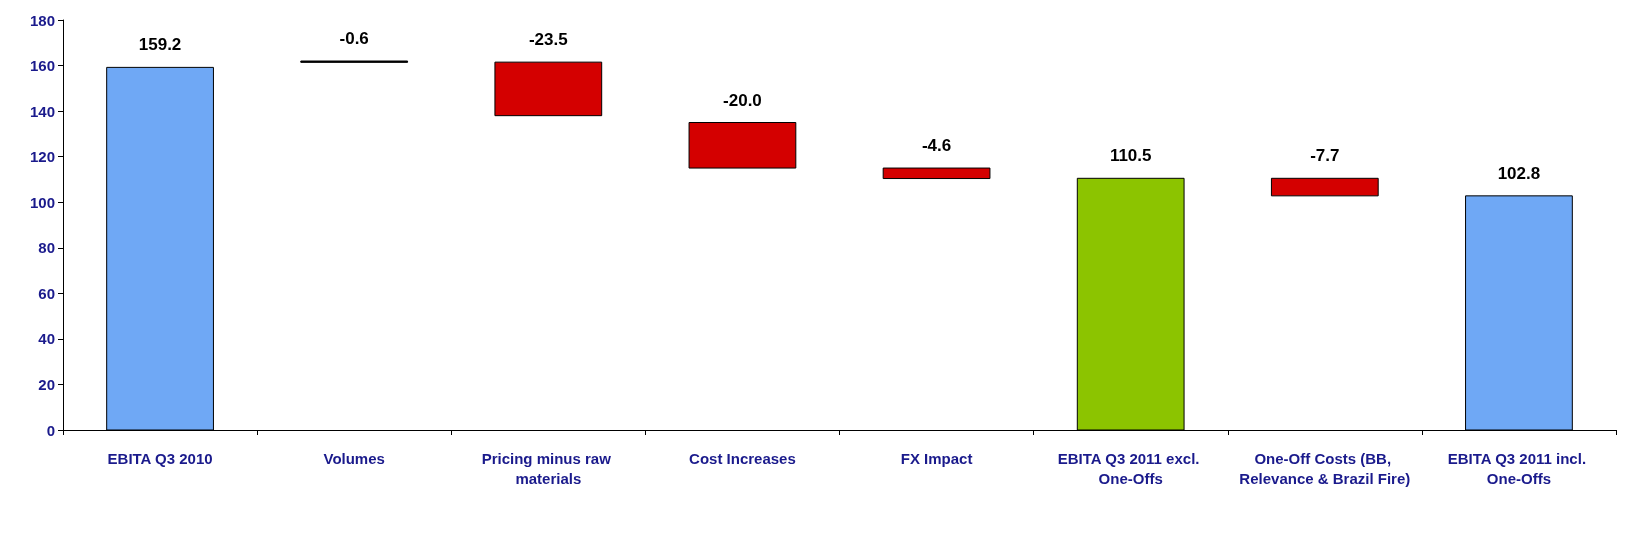  Describe the element at coordinates (1519, 173) in the screenshot. I see `data-label: 102.8` at that location.